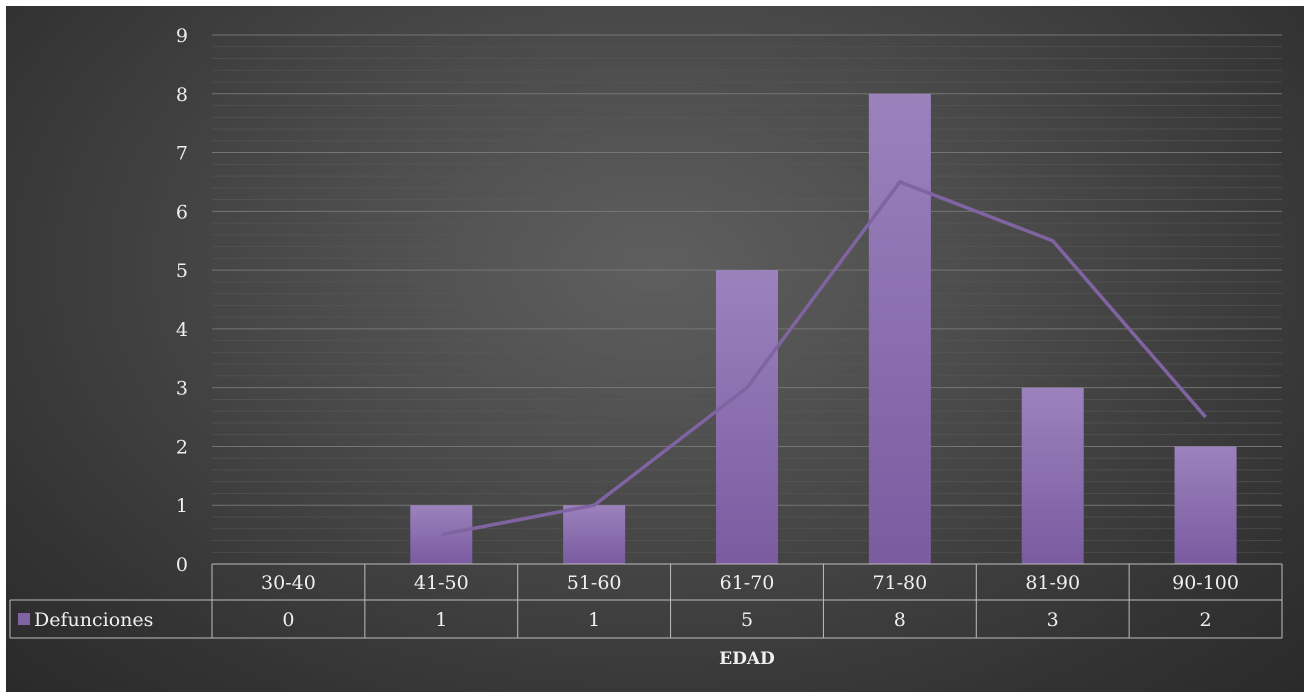  What do you see at coordinates (288, 620) in the screenshot?
I see `data-label: 0` at bounding box center [288, 620].